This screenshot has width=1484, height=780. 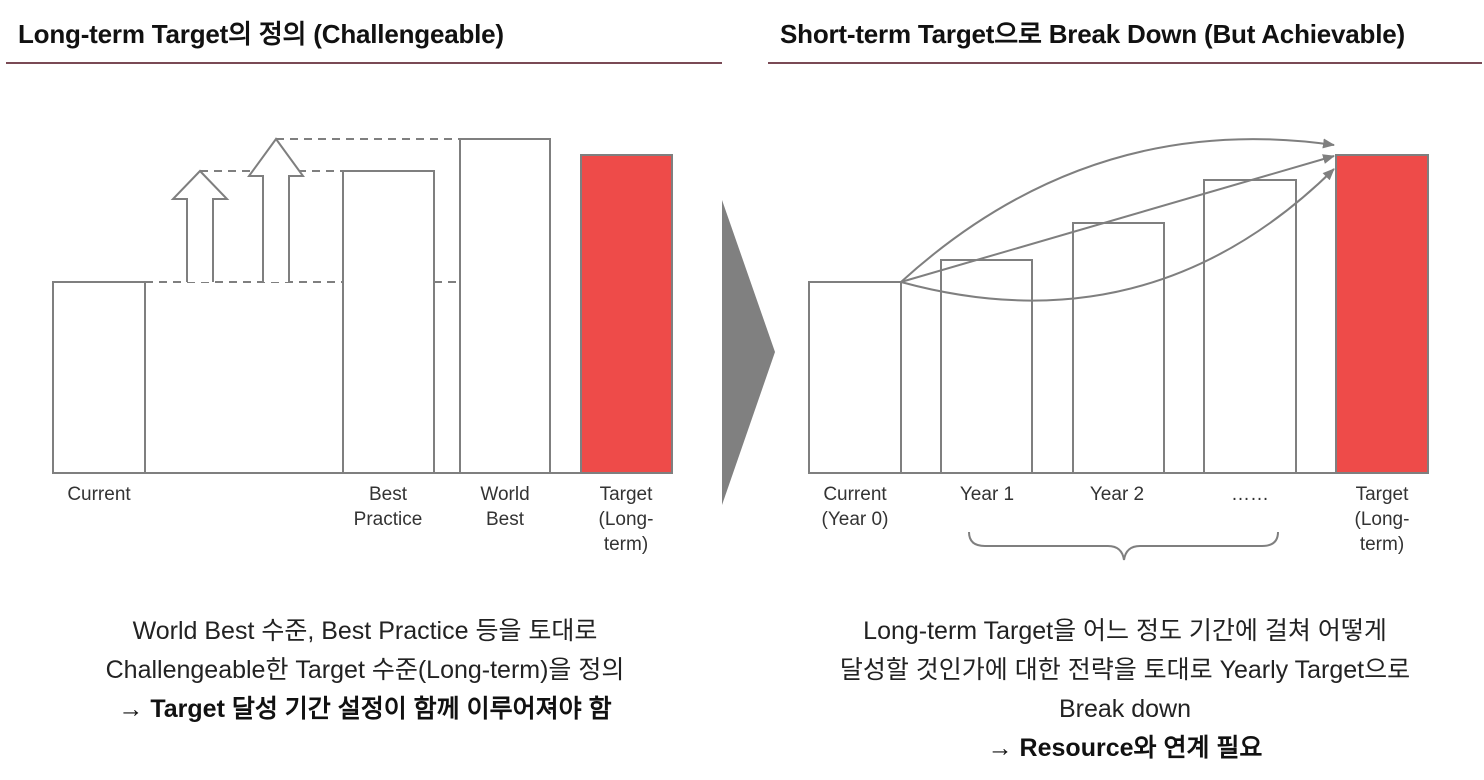 What do you see at coordinates (1125, 709) in the screenshot?
I see `right-caption-line3: Break down` at bounding box center [1125, 709].